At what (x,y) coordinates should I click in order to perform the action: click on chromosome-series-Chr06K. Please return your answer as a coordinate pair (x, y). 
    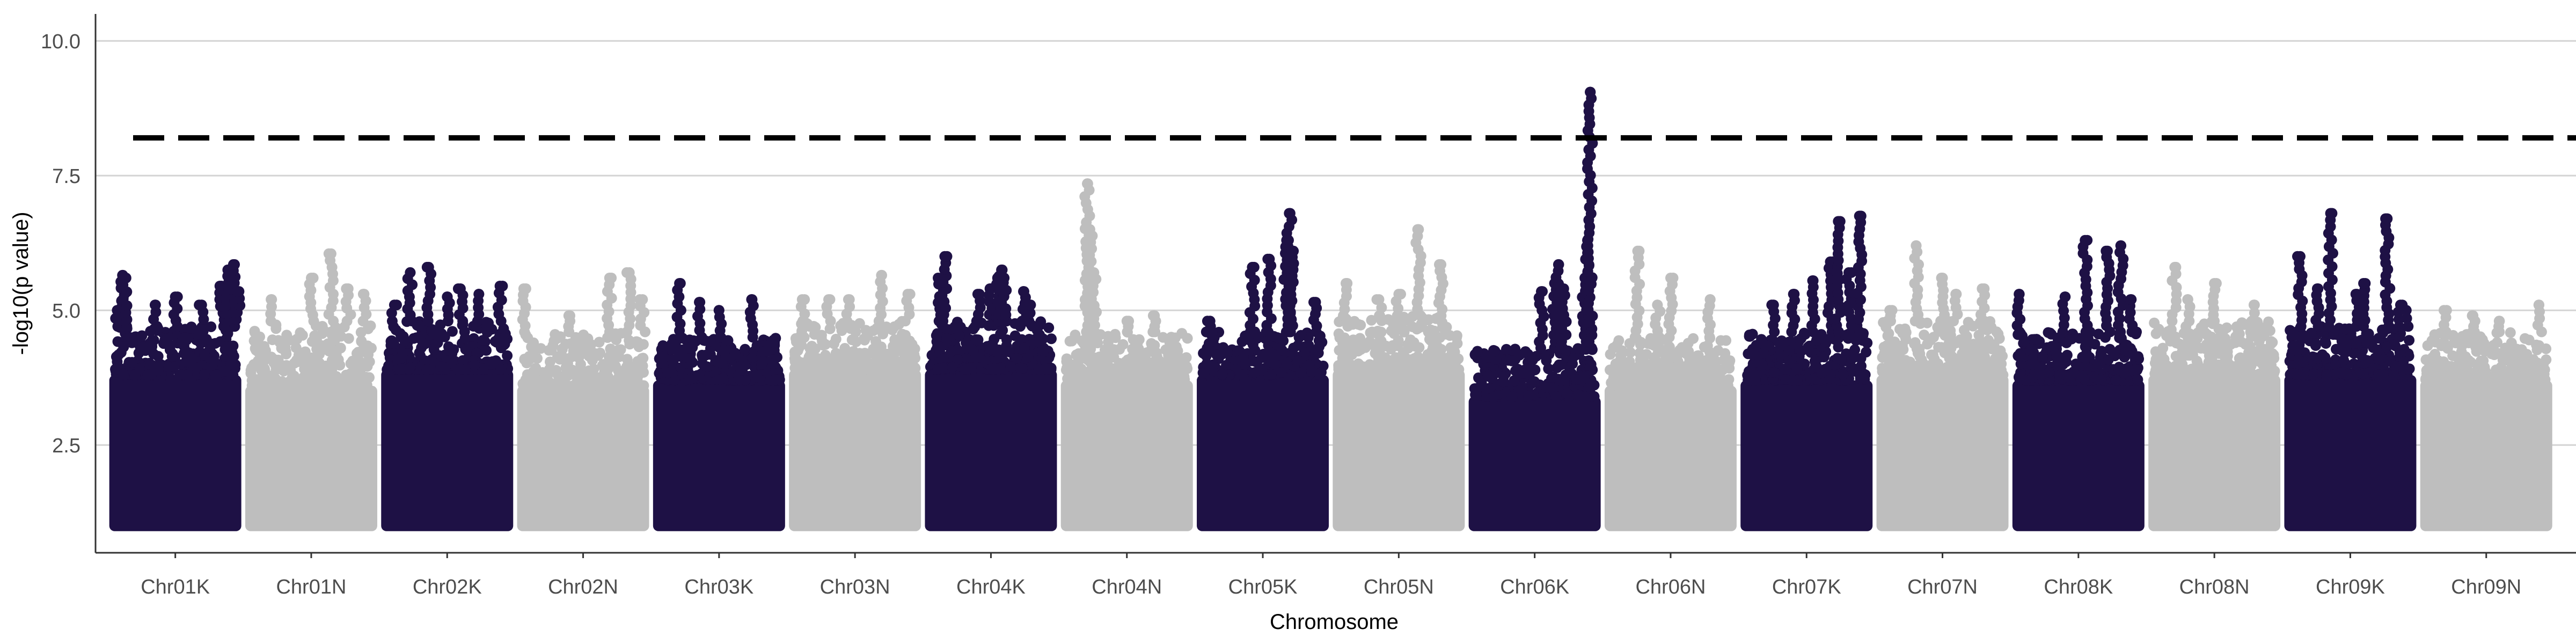
    Looking at the image, I should click on (1534, 308).